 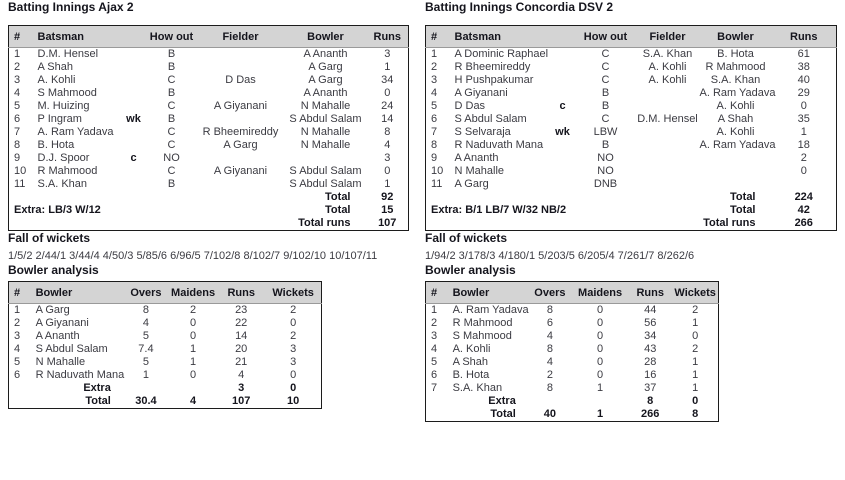 What do you see at coordinates (240, 171) in the screenshot?
I see `fielder: A Giyanani` at bounding box center [240, 171].